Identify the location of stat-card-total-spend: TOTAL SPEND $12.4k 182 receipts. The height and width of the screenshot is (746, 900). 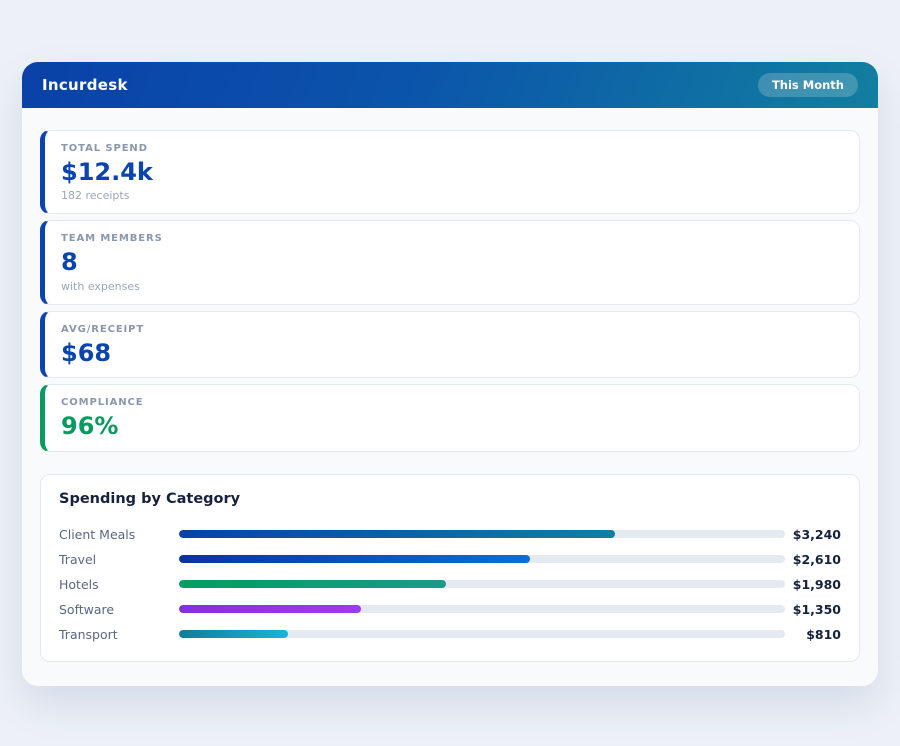
(450, 172).